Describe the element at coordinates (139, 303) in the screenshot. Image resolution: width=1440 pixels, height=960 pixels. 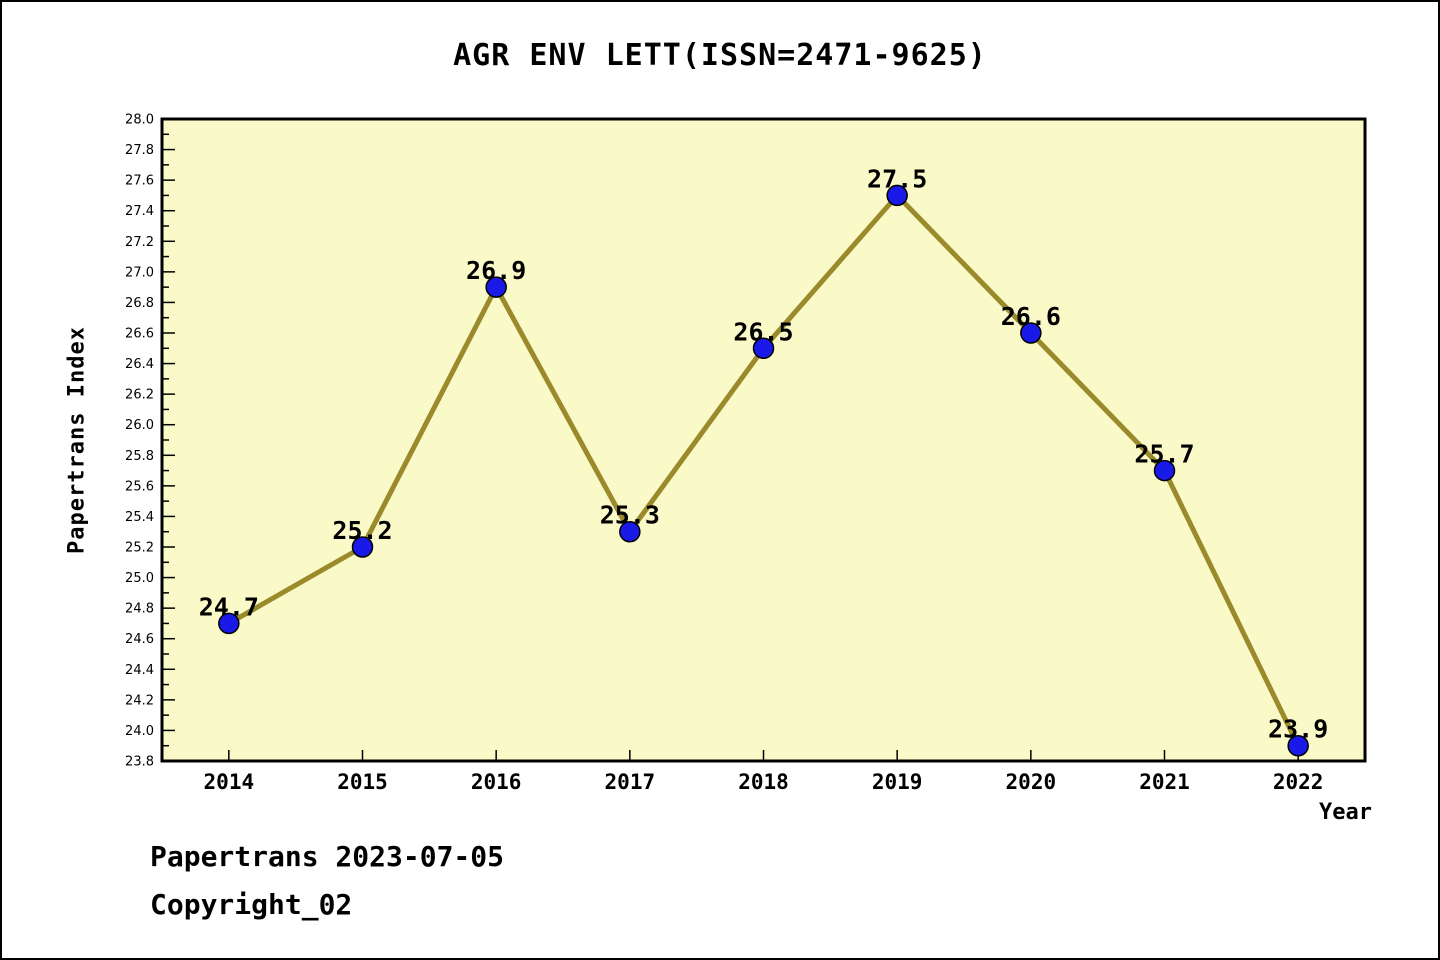
I see `y-tick-label: 26.8` at that location.